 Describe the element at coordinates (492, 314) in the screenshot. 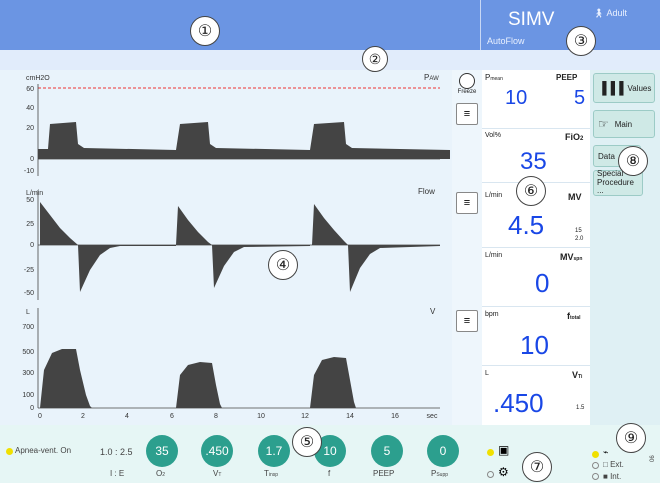

I see `ftotal-unit: bpm` at that location.